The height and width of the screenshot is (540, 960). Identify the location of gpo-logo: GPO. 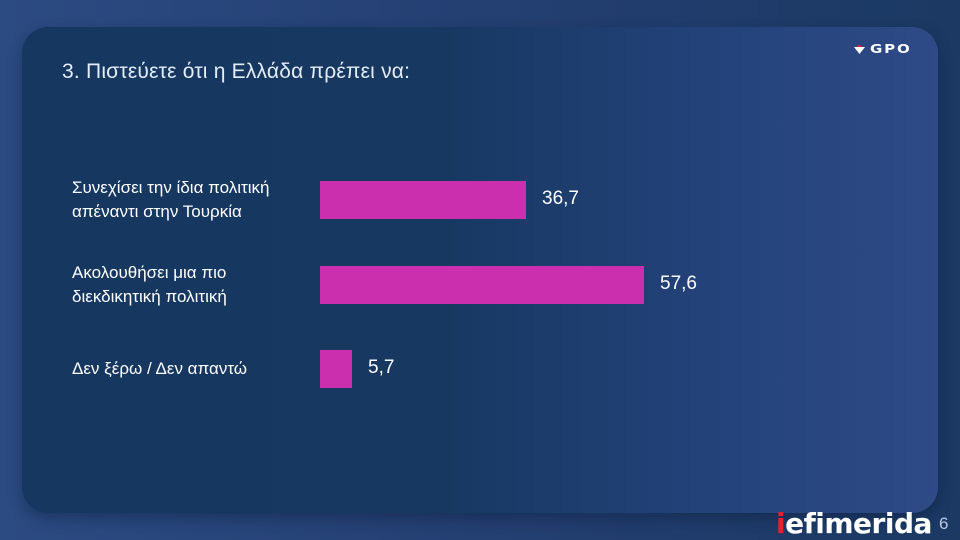
(881, 49).